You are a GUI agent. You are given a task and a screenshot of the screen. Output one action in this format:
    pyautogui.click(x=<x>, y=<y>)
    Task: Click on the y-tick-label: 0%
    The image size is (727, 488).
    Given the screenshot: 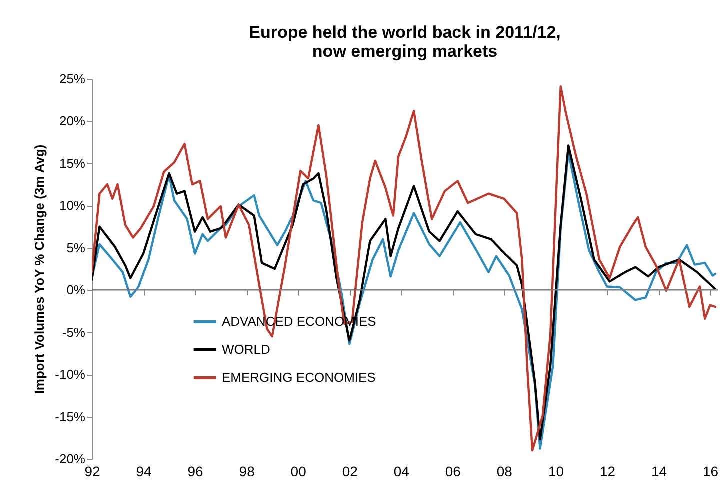 What is the action you would take?
    pyautogui.click(x=76, y=290)
    